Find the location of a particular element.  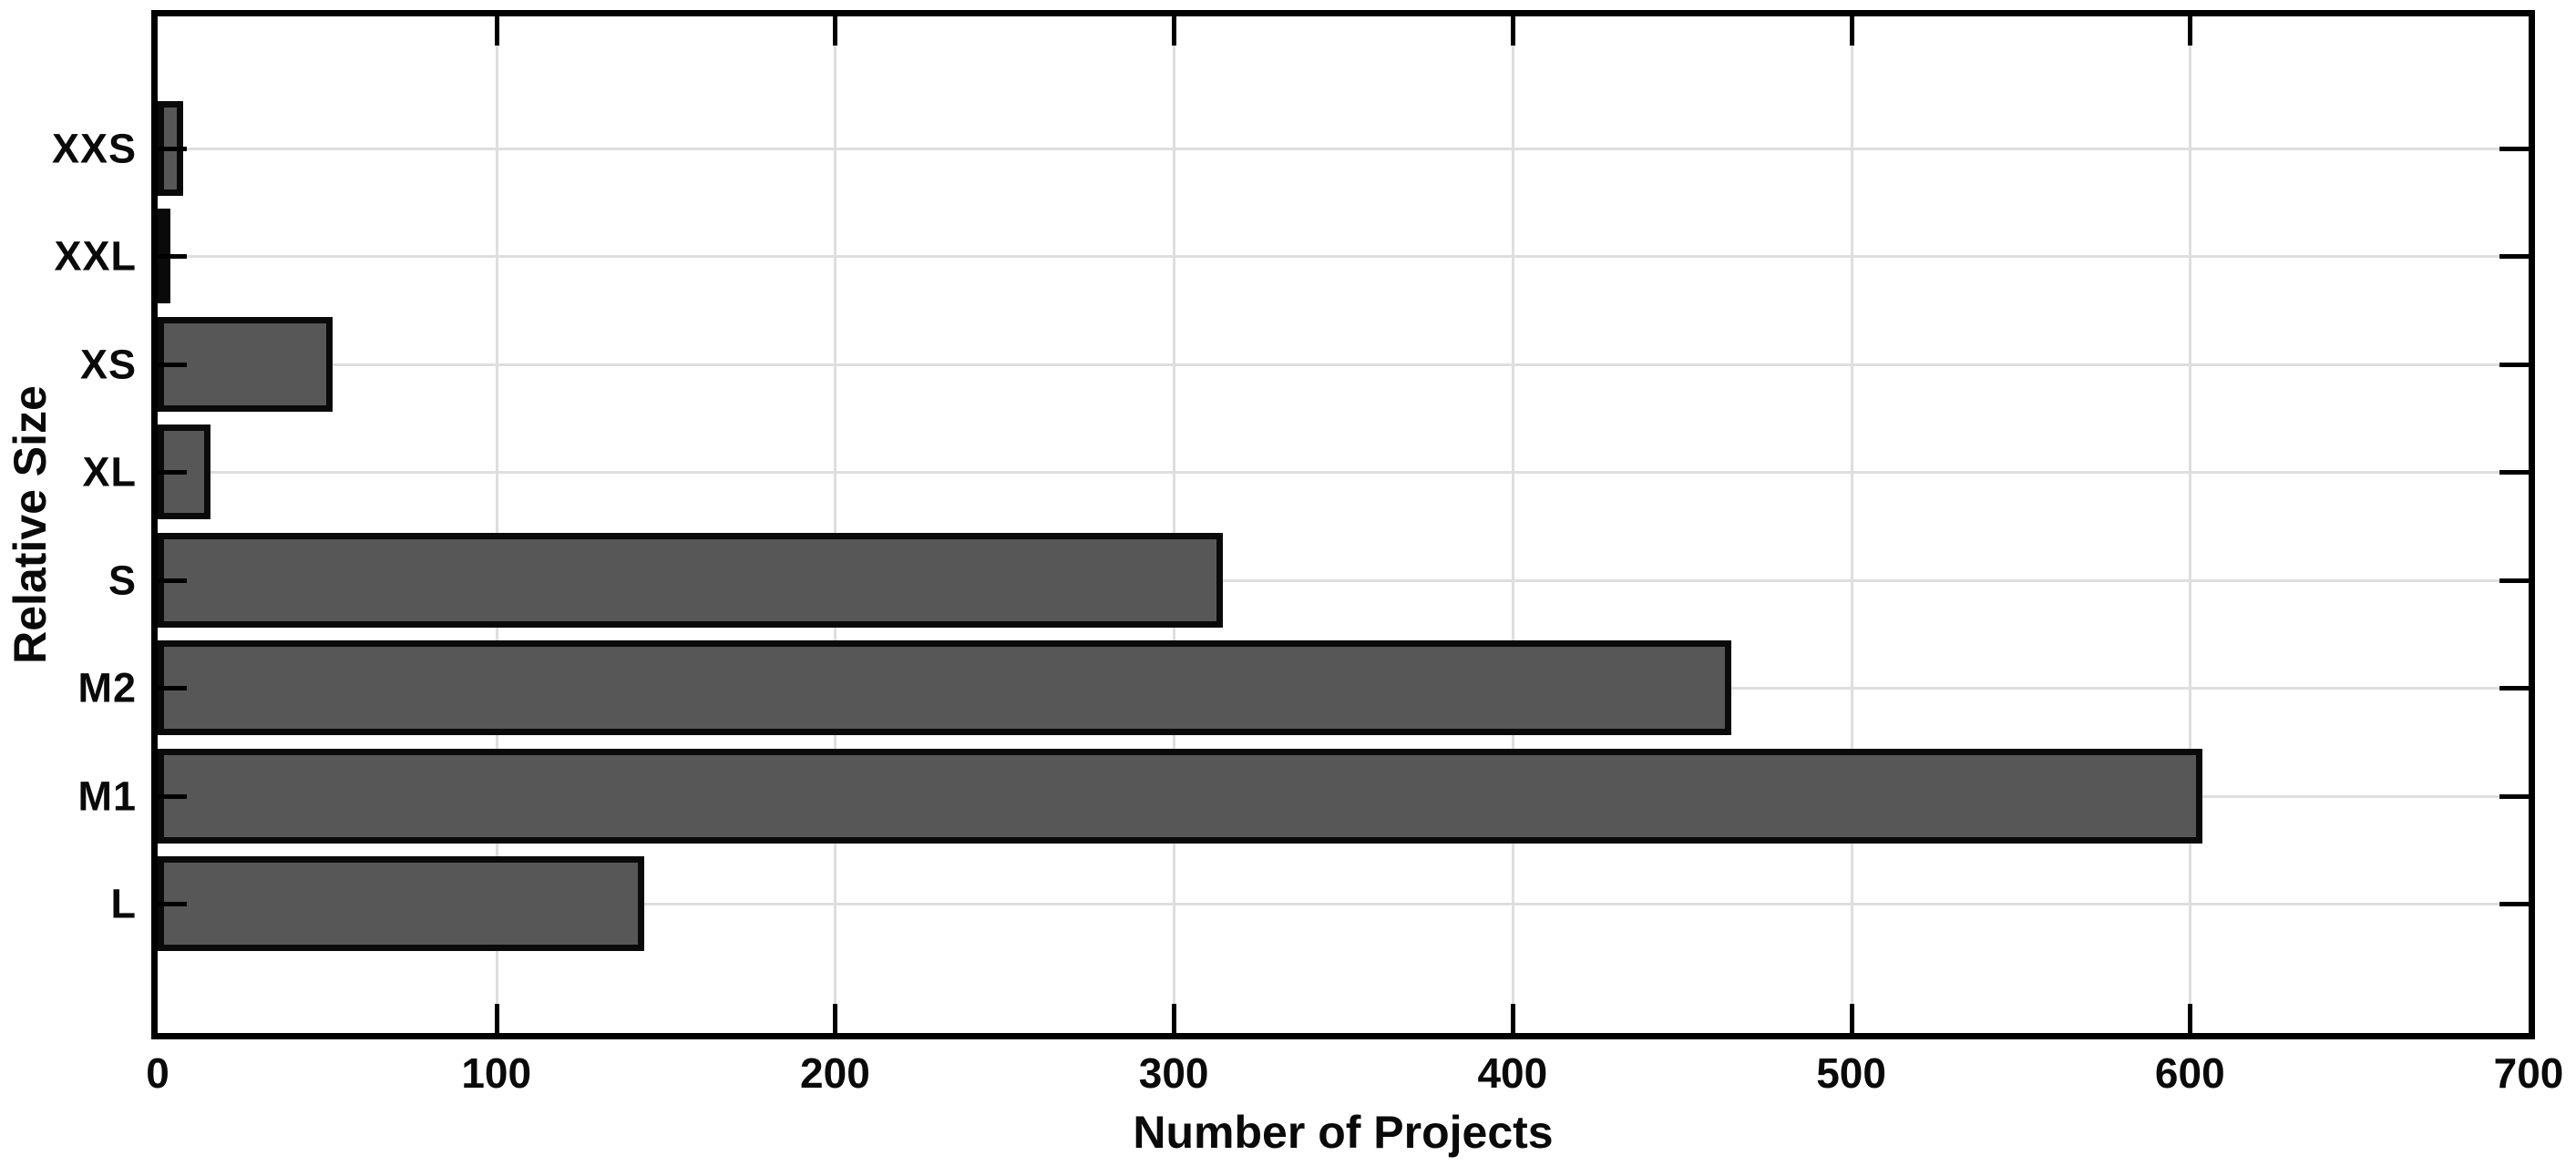

bar-m1 is located at coordinates (1180, 796).